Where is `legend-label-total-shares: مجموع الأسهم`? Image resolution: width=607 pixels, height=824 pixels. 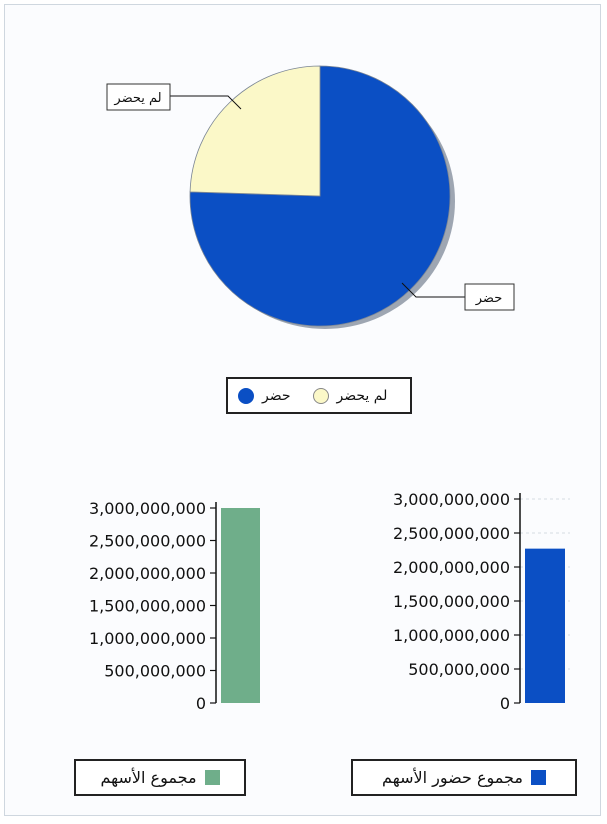
legend-label-total-shares: مجموع الأسهم is located at coordinates (148, 777).